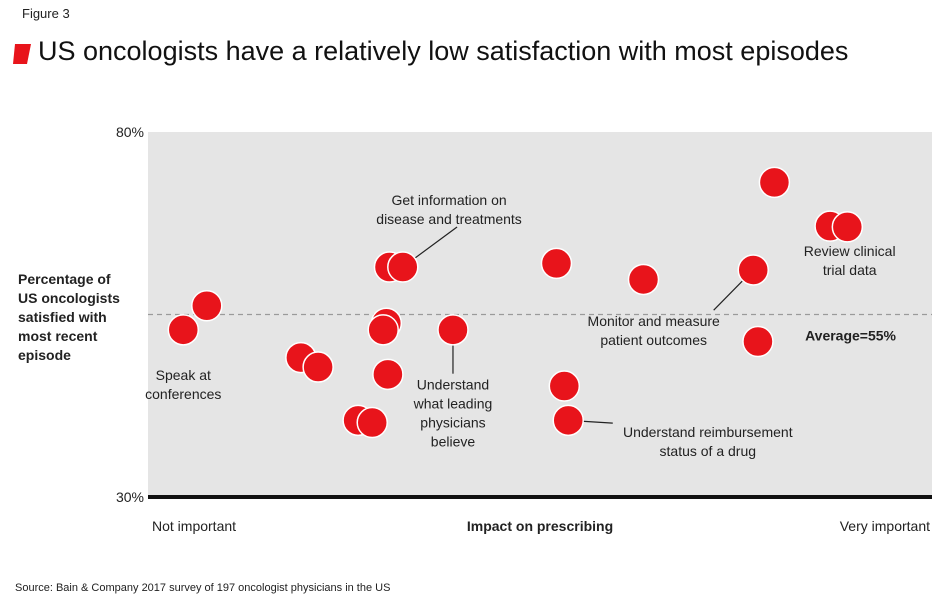  I want to click on annotation-clinical-trial: trial data, so click(850, 270).